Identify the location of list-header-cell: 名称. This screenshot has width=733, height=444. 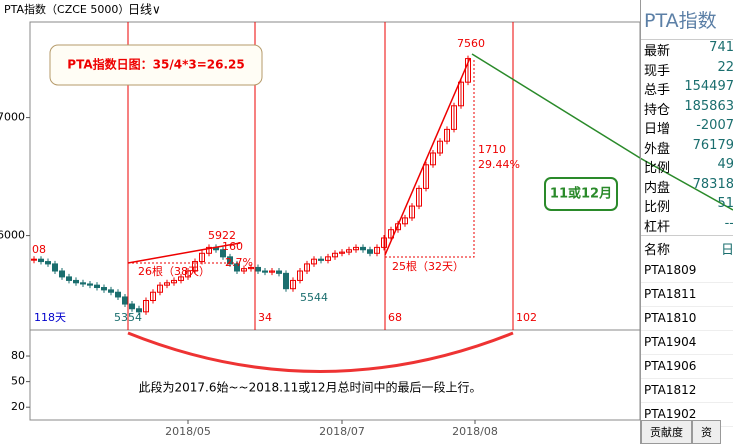
(657, 250).